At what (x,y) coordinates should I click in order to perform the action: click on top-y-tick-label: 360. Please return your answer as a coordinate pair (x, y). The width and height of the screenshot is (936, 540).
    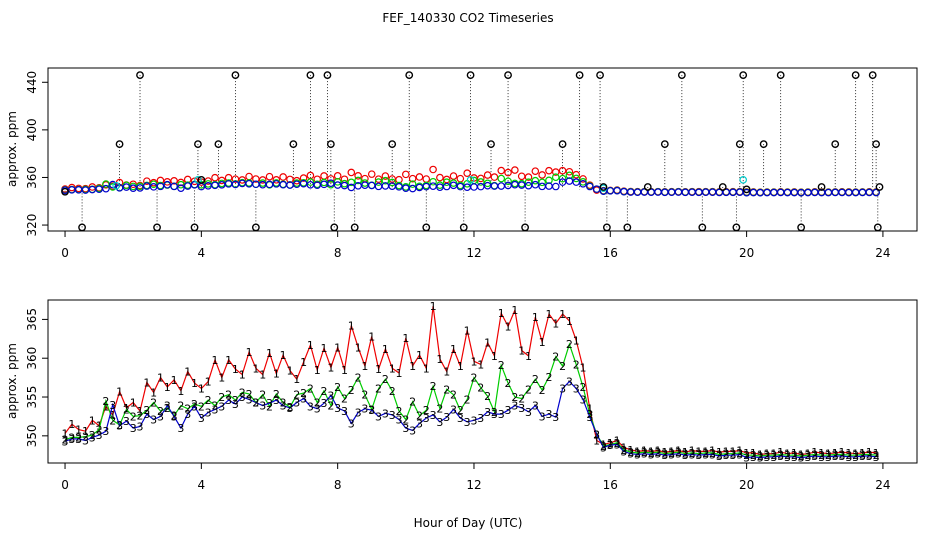
    Looking at the image, I should click on (32, 177).